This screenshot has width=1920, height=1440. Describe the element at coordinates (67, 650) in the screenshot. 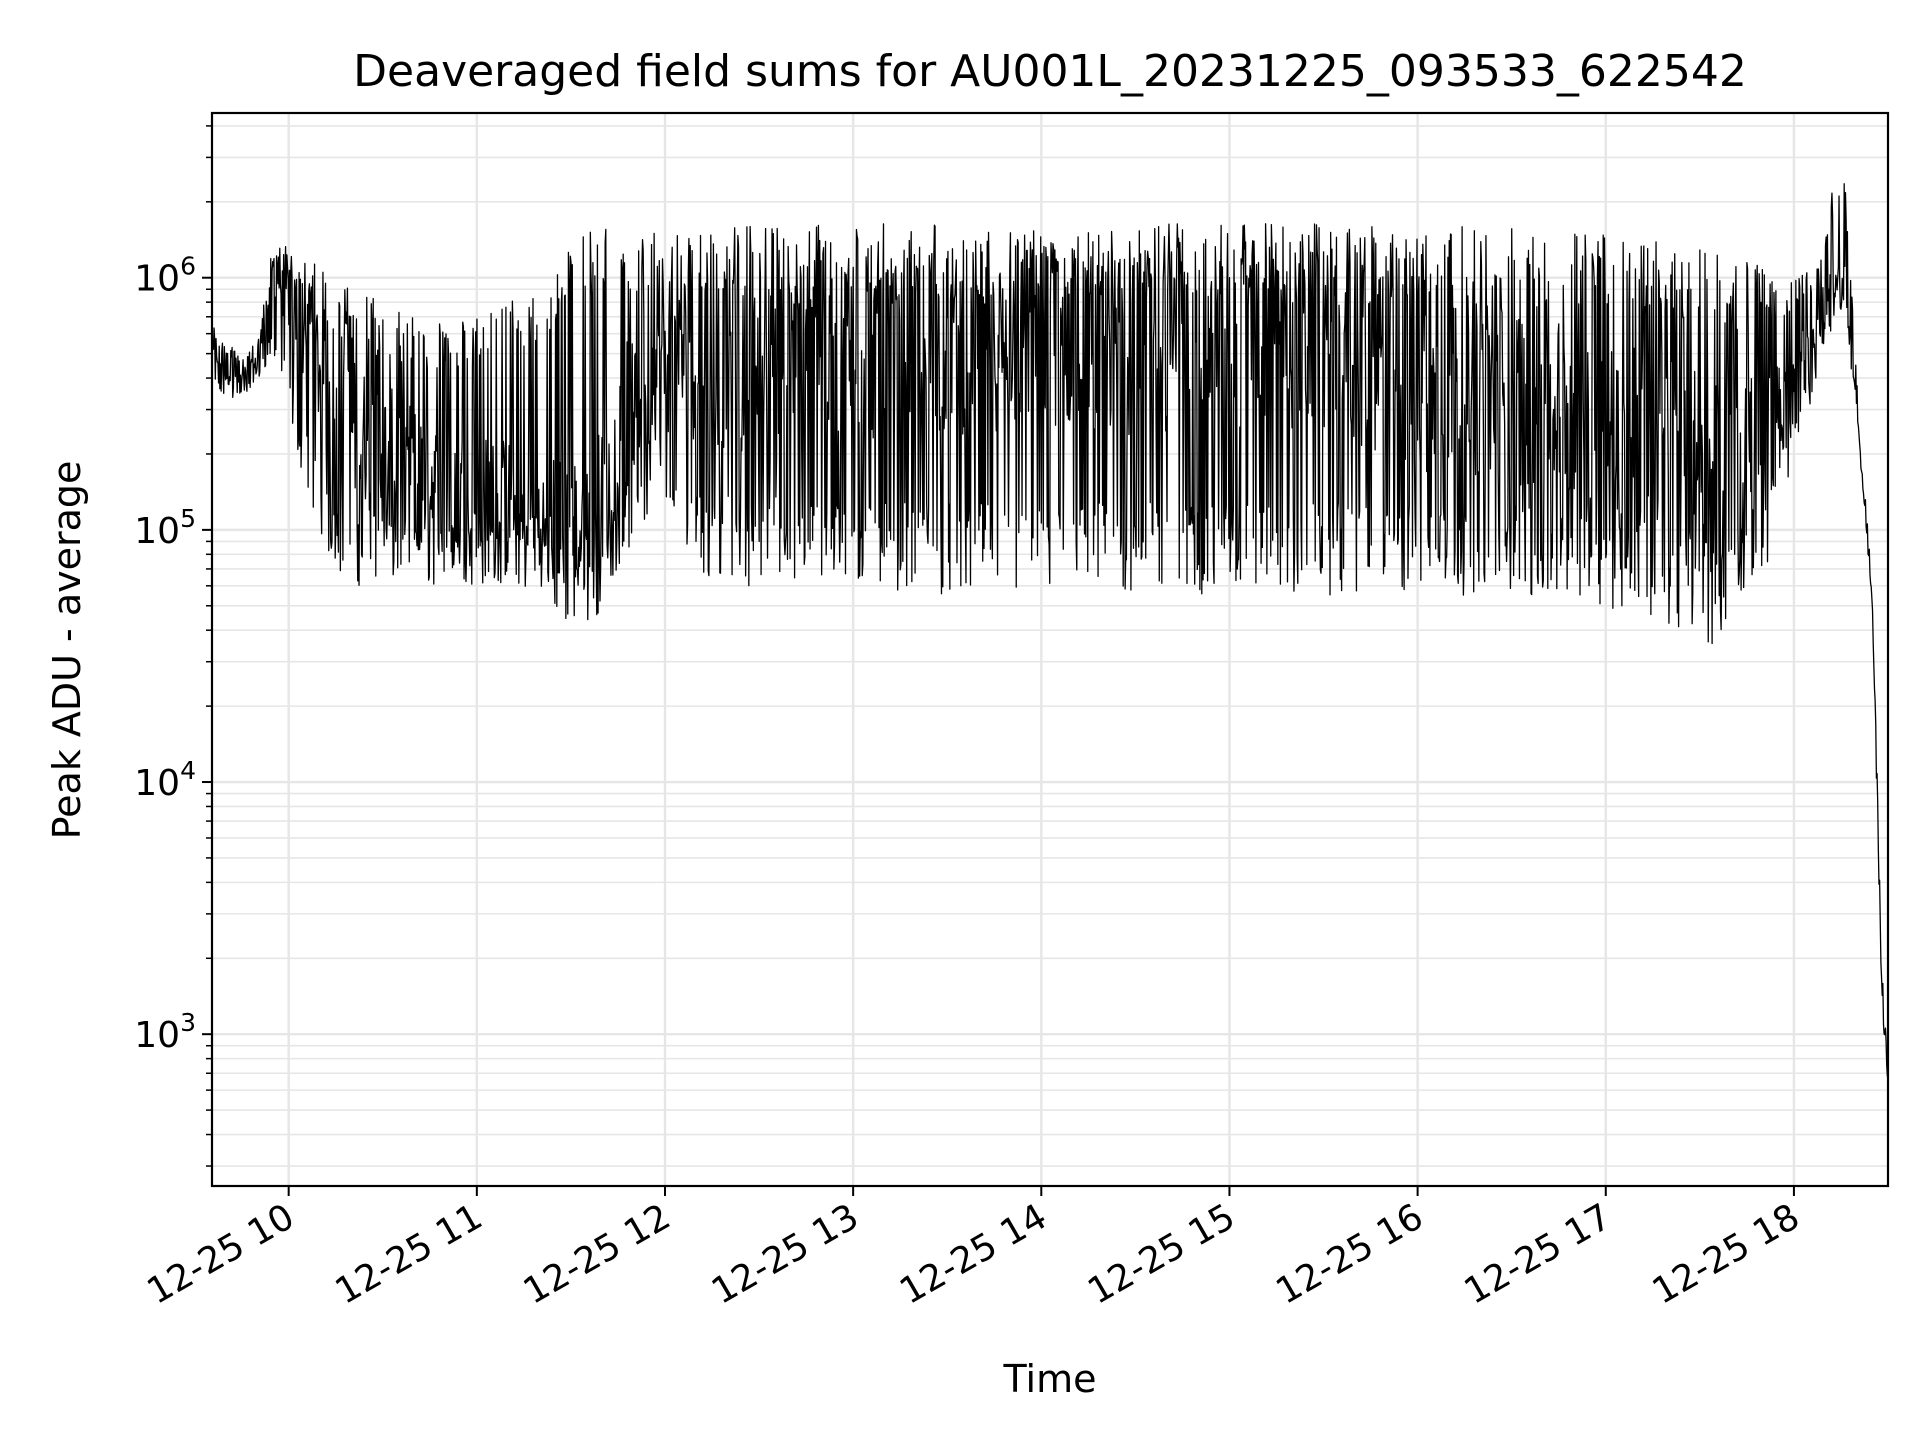

I see `y-axis-label: Peak ADU - average` at that location.